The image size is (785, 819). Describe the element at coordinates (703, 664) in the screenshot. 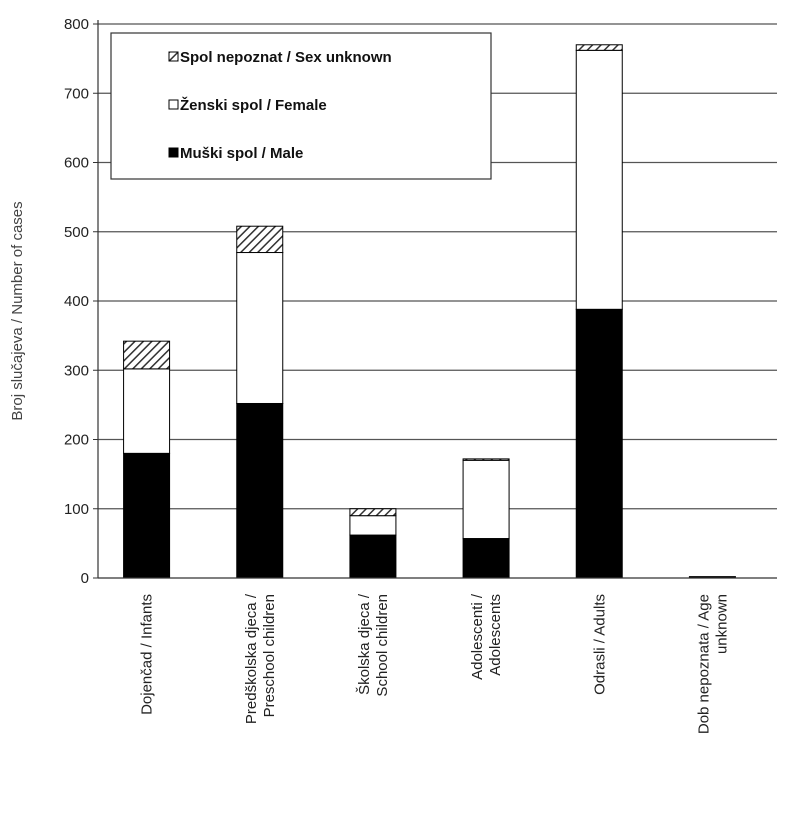

I see `category-label-6: Dob nepoznata / Age` at that location.